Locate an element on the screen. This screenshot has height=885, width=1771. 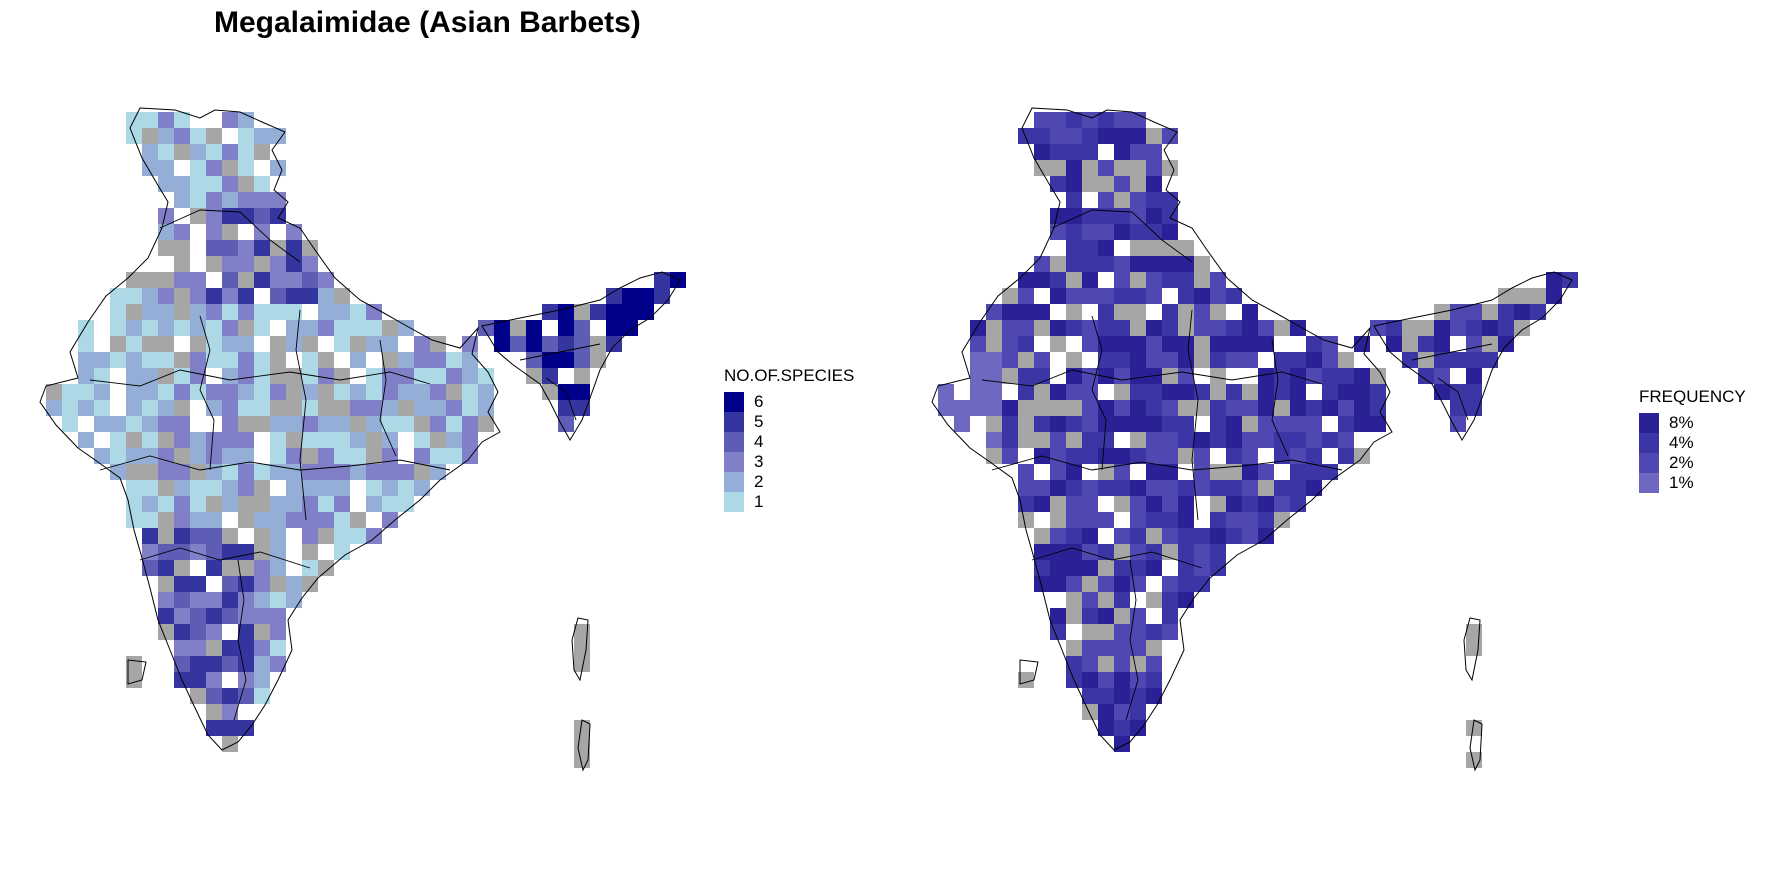
state-boundary is located at coordinates (388, 398).